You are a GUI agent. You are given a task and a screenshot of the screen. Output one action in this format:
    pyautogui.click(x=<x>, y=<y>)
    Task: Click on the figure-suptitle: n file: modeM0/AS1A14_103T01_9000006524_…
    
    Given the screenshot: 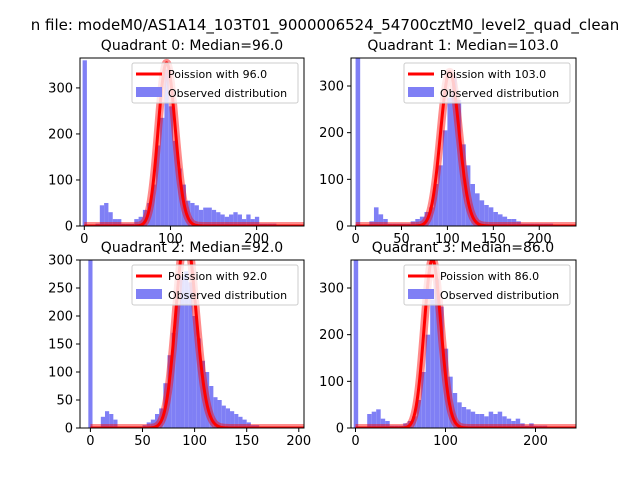 What is the action you would take?
    pyautogui.click(x=325, y=25)
    